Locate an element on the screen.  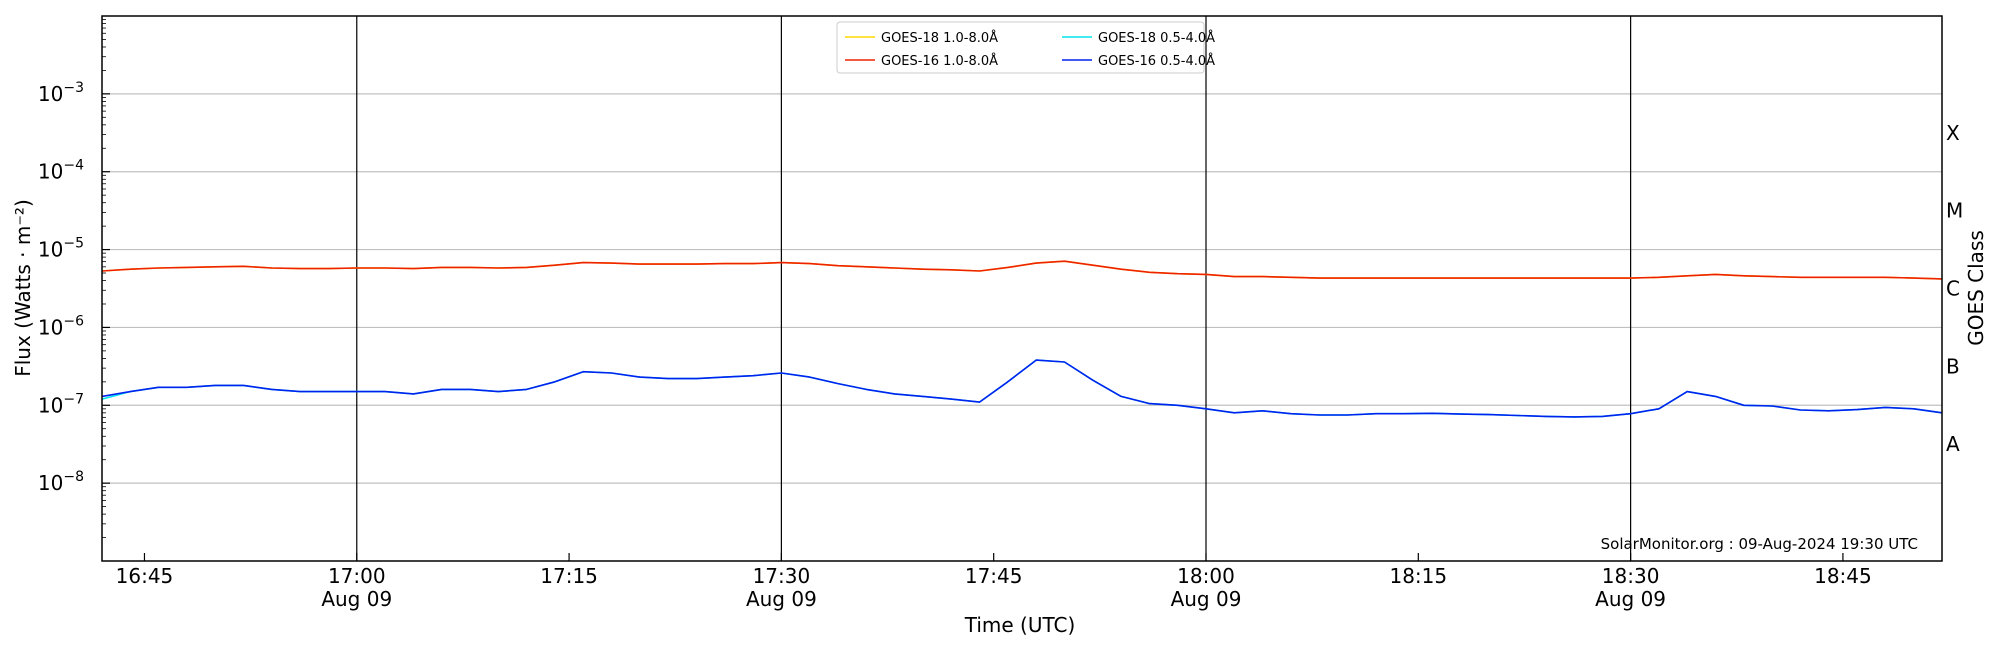
legend-box is located at coordinates (1020, 47).